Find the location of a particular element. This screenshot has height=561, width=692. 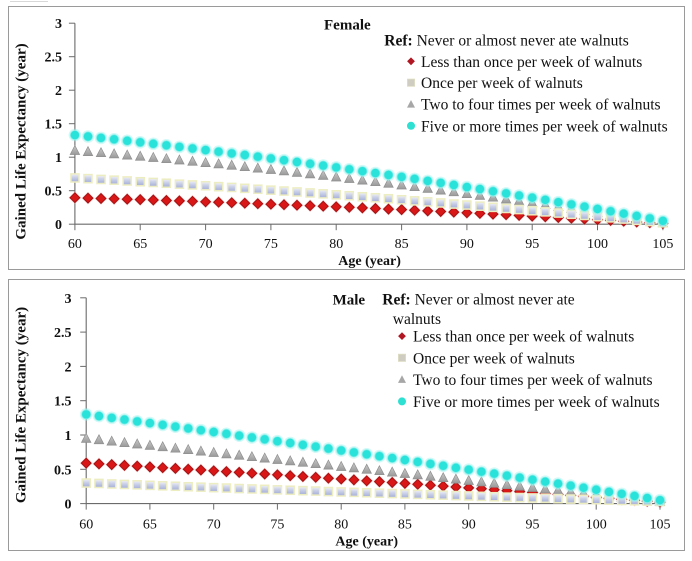

svg-text: Female is located at coordinates (347, 26).